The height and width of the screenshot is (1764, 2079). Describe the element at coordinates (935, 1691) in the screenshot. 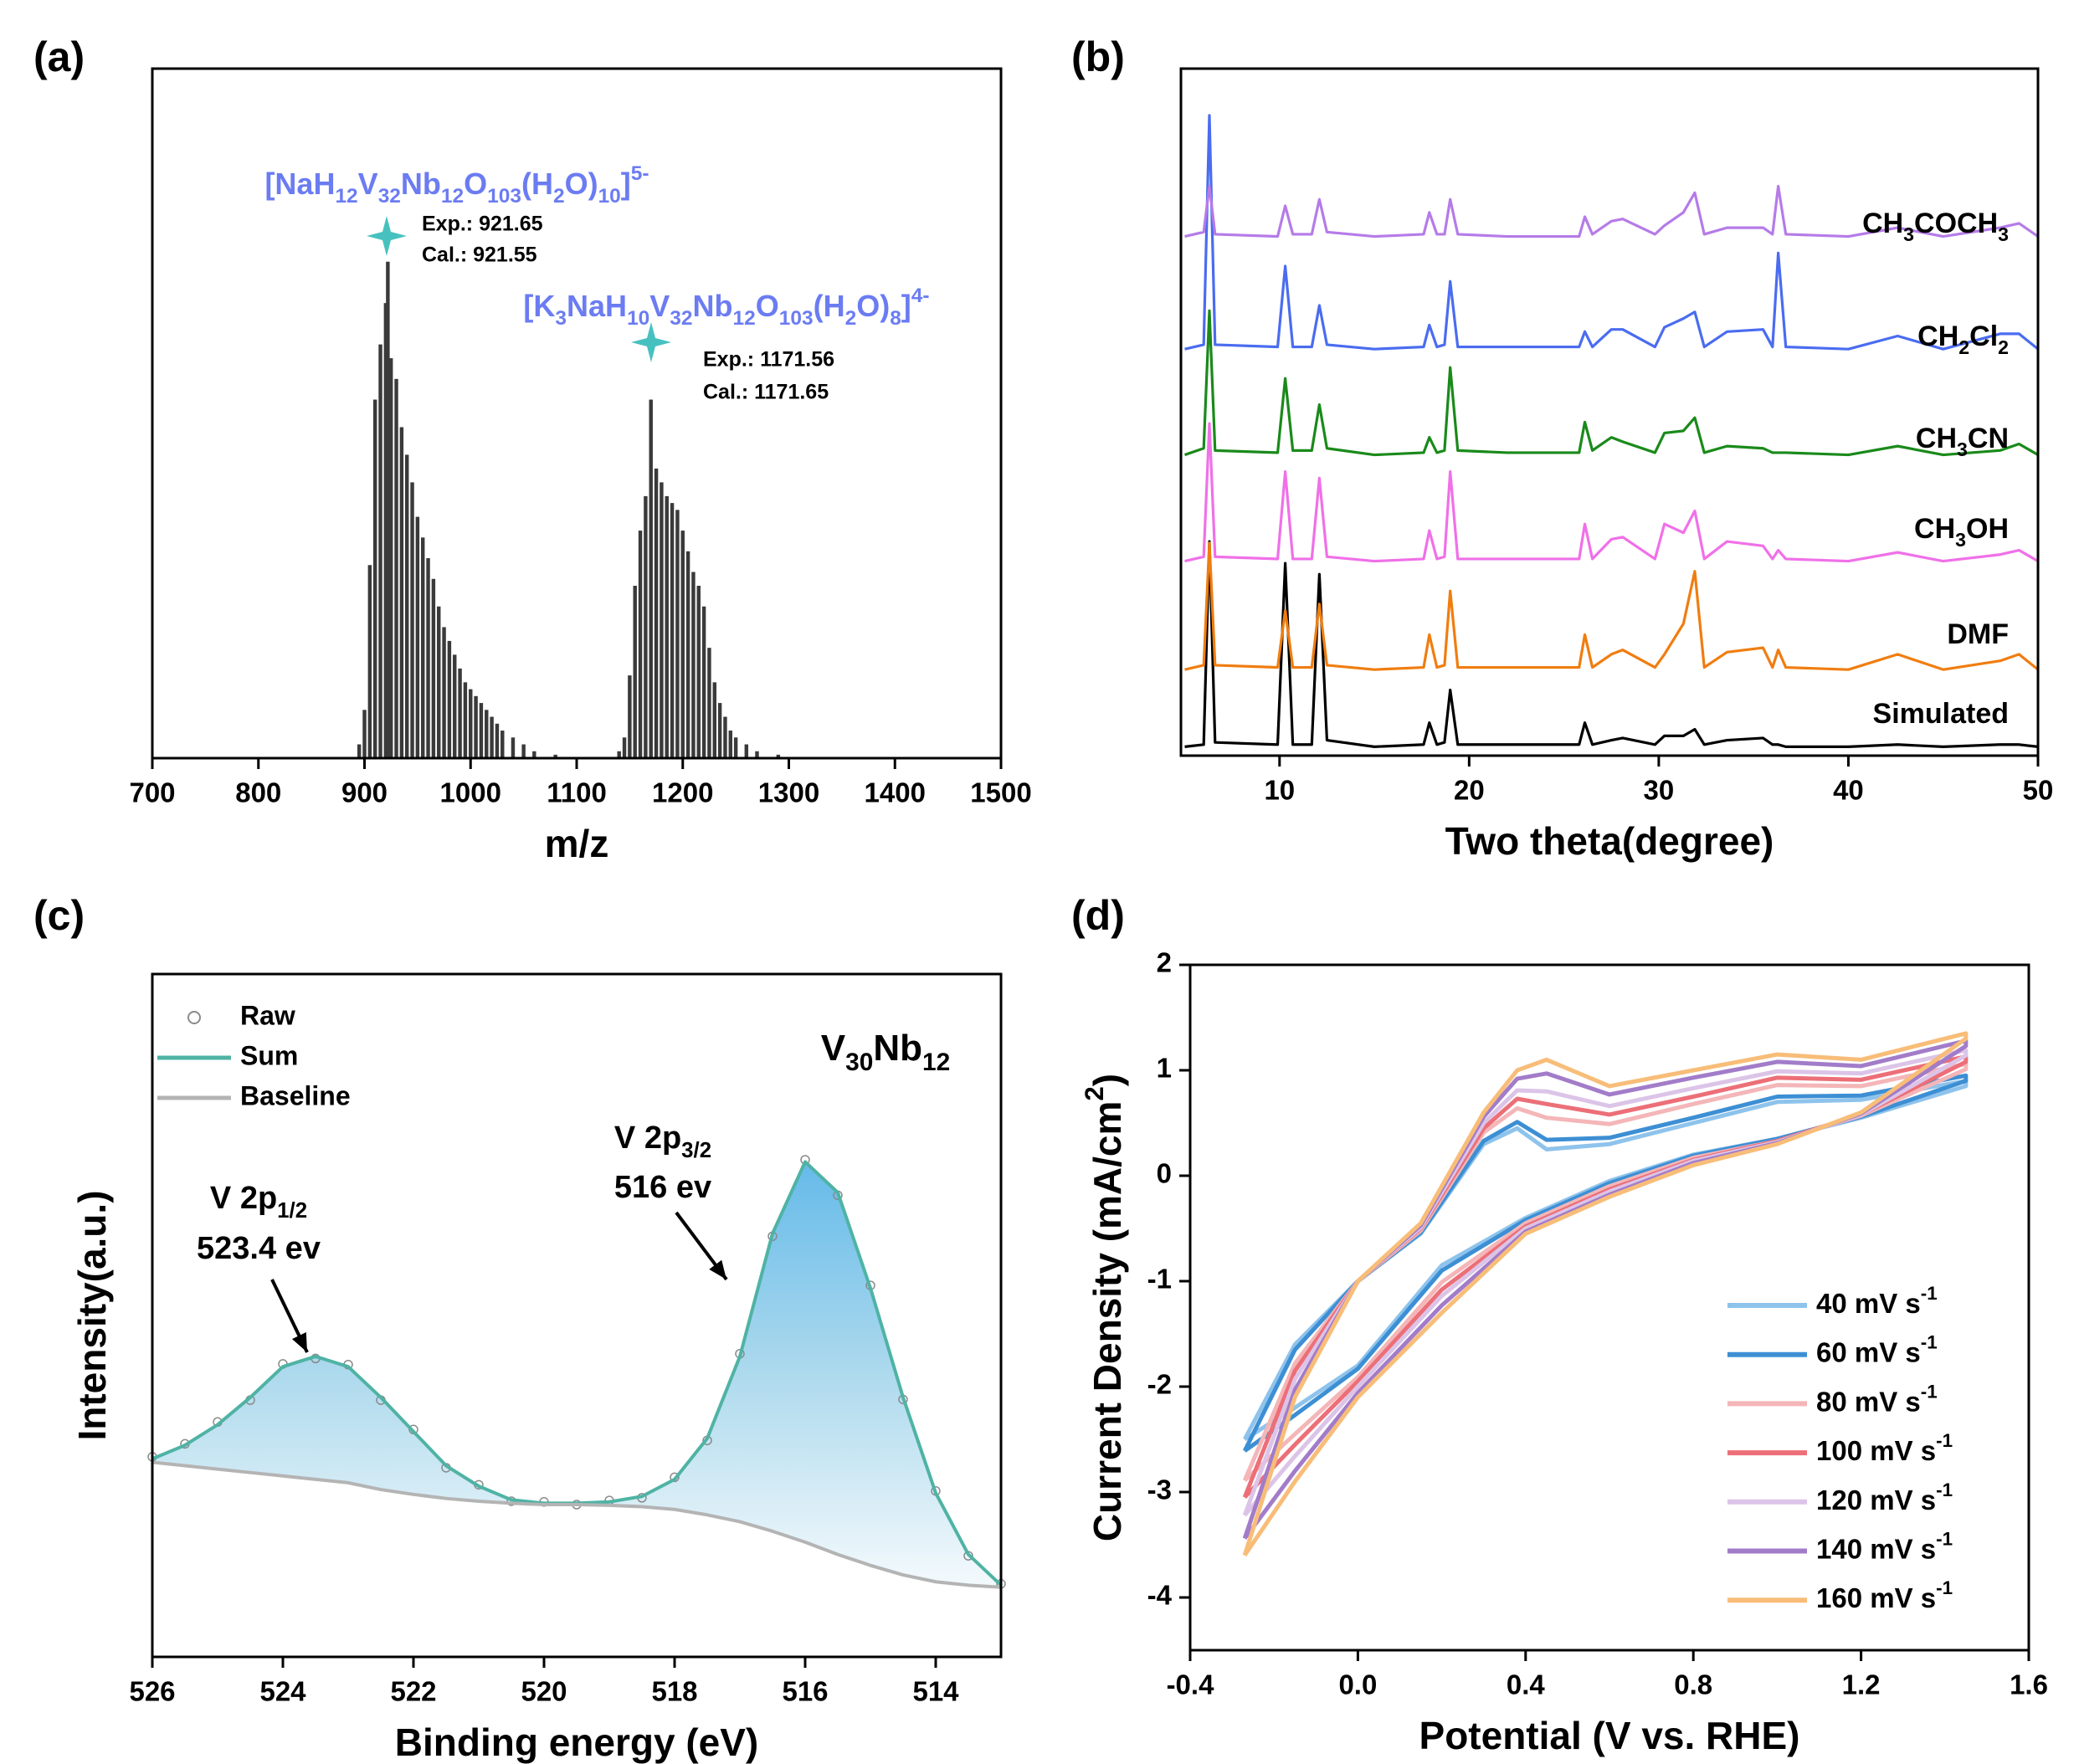

I see `x-tick-label: 514` at that location.